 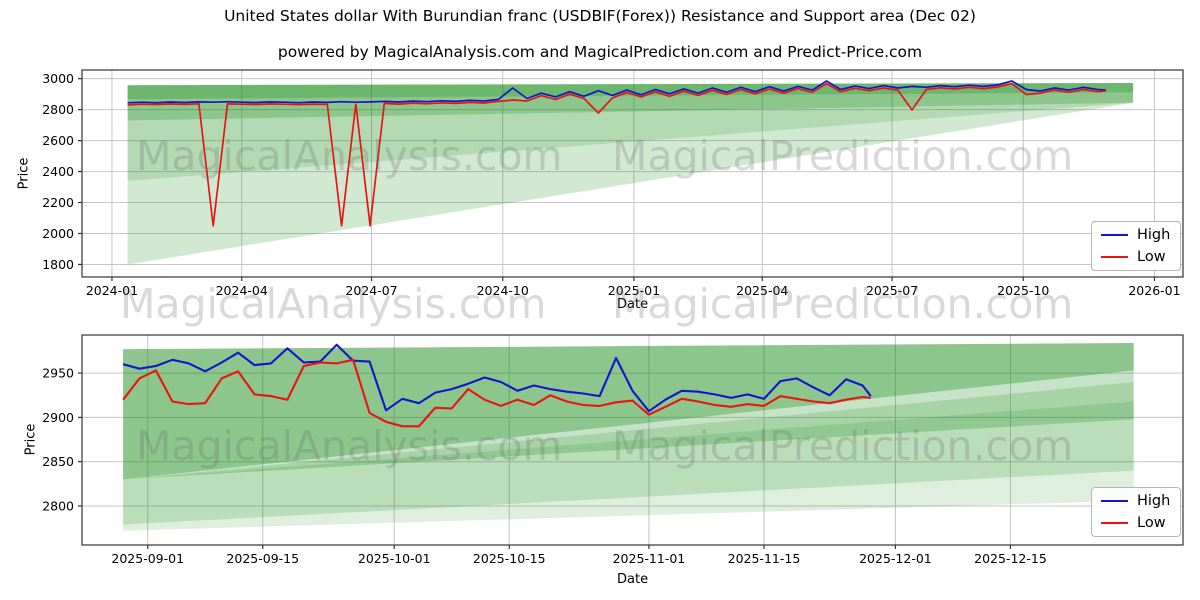 I want to click on x-tick-label: 2024-07, so click(x=371, y=290).